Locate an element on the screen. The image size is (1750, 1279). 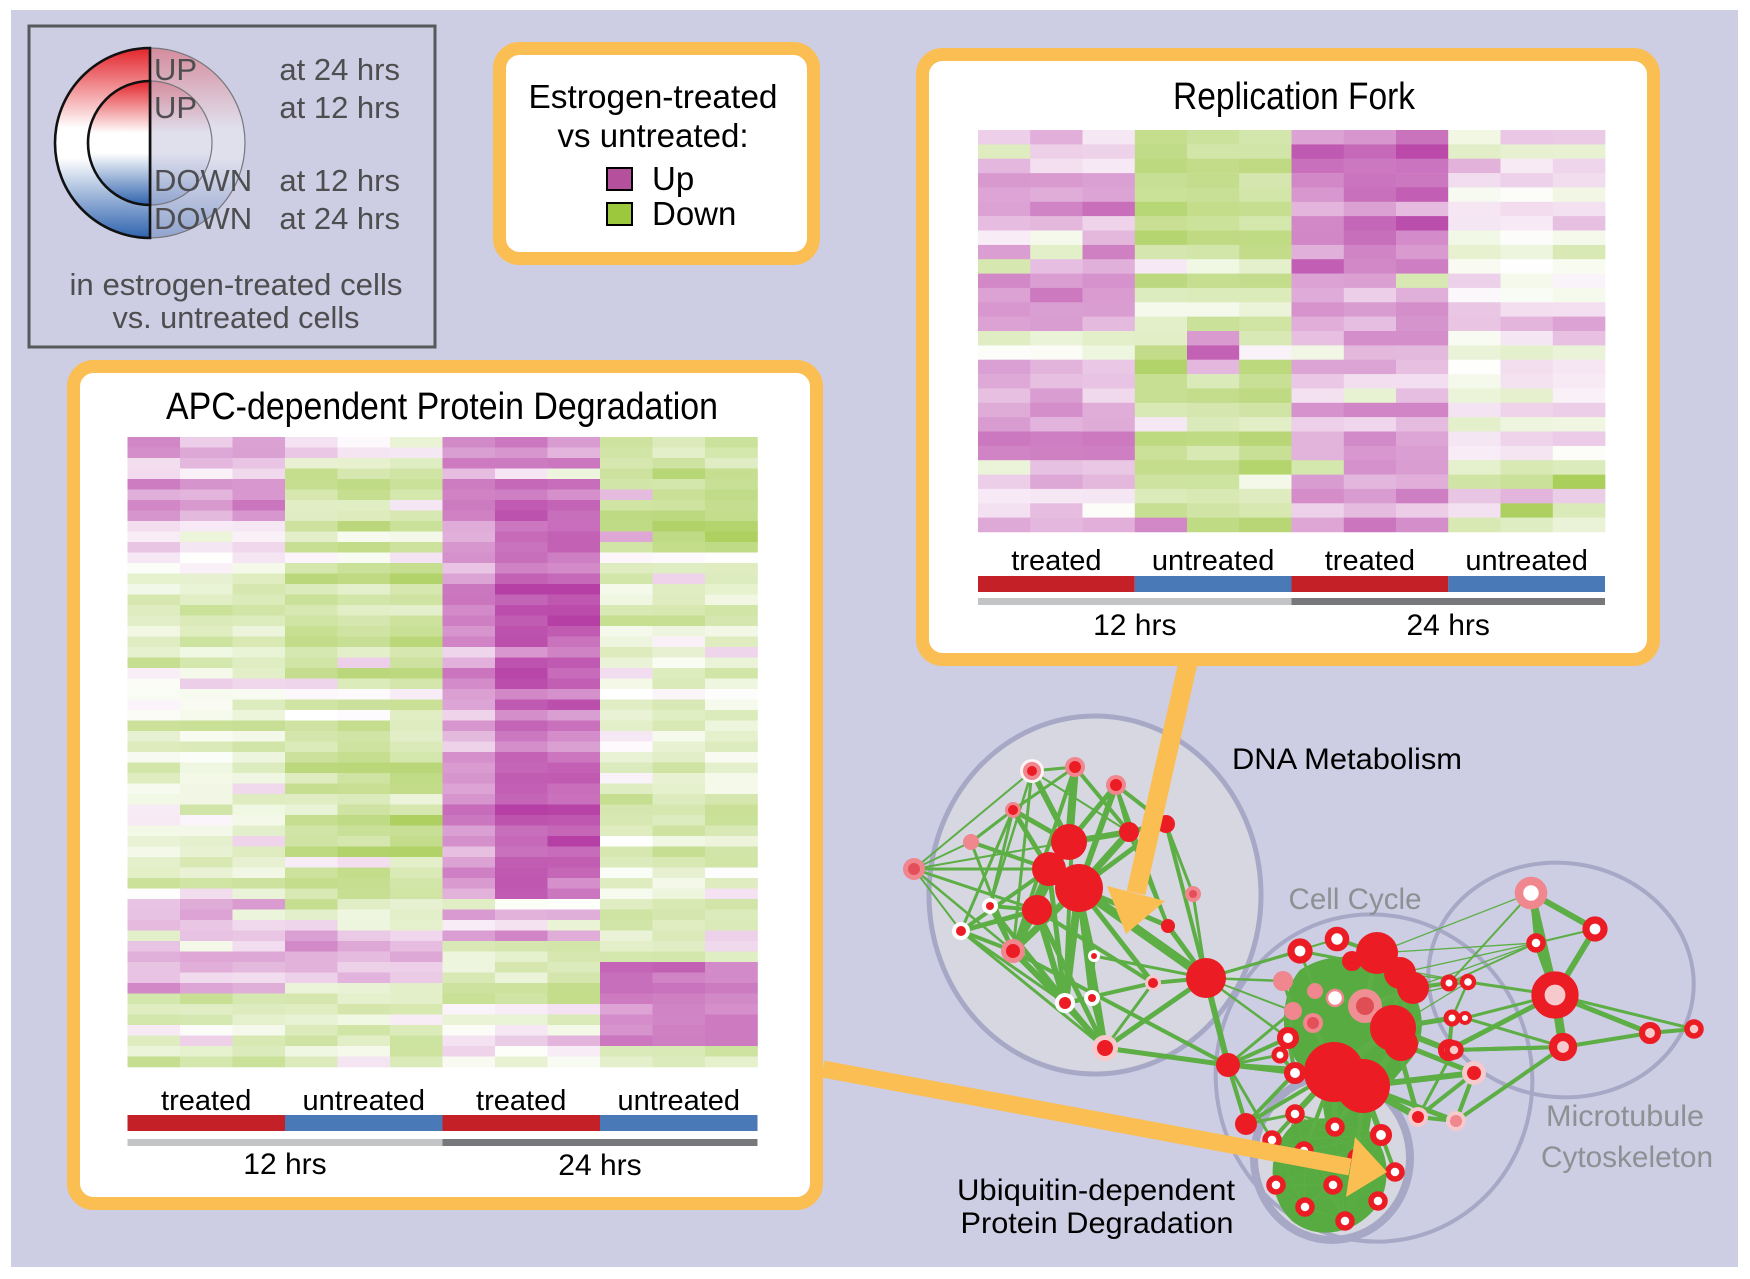
svg-text: Cell Cycle is located at coordinates (1355, 899).